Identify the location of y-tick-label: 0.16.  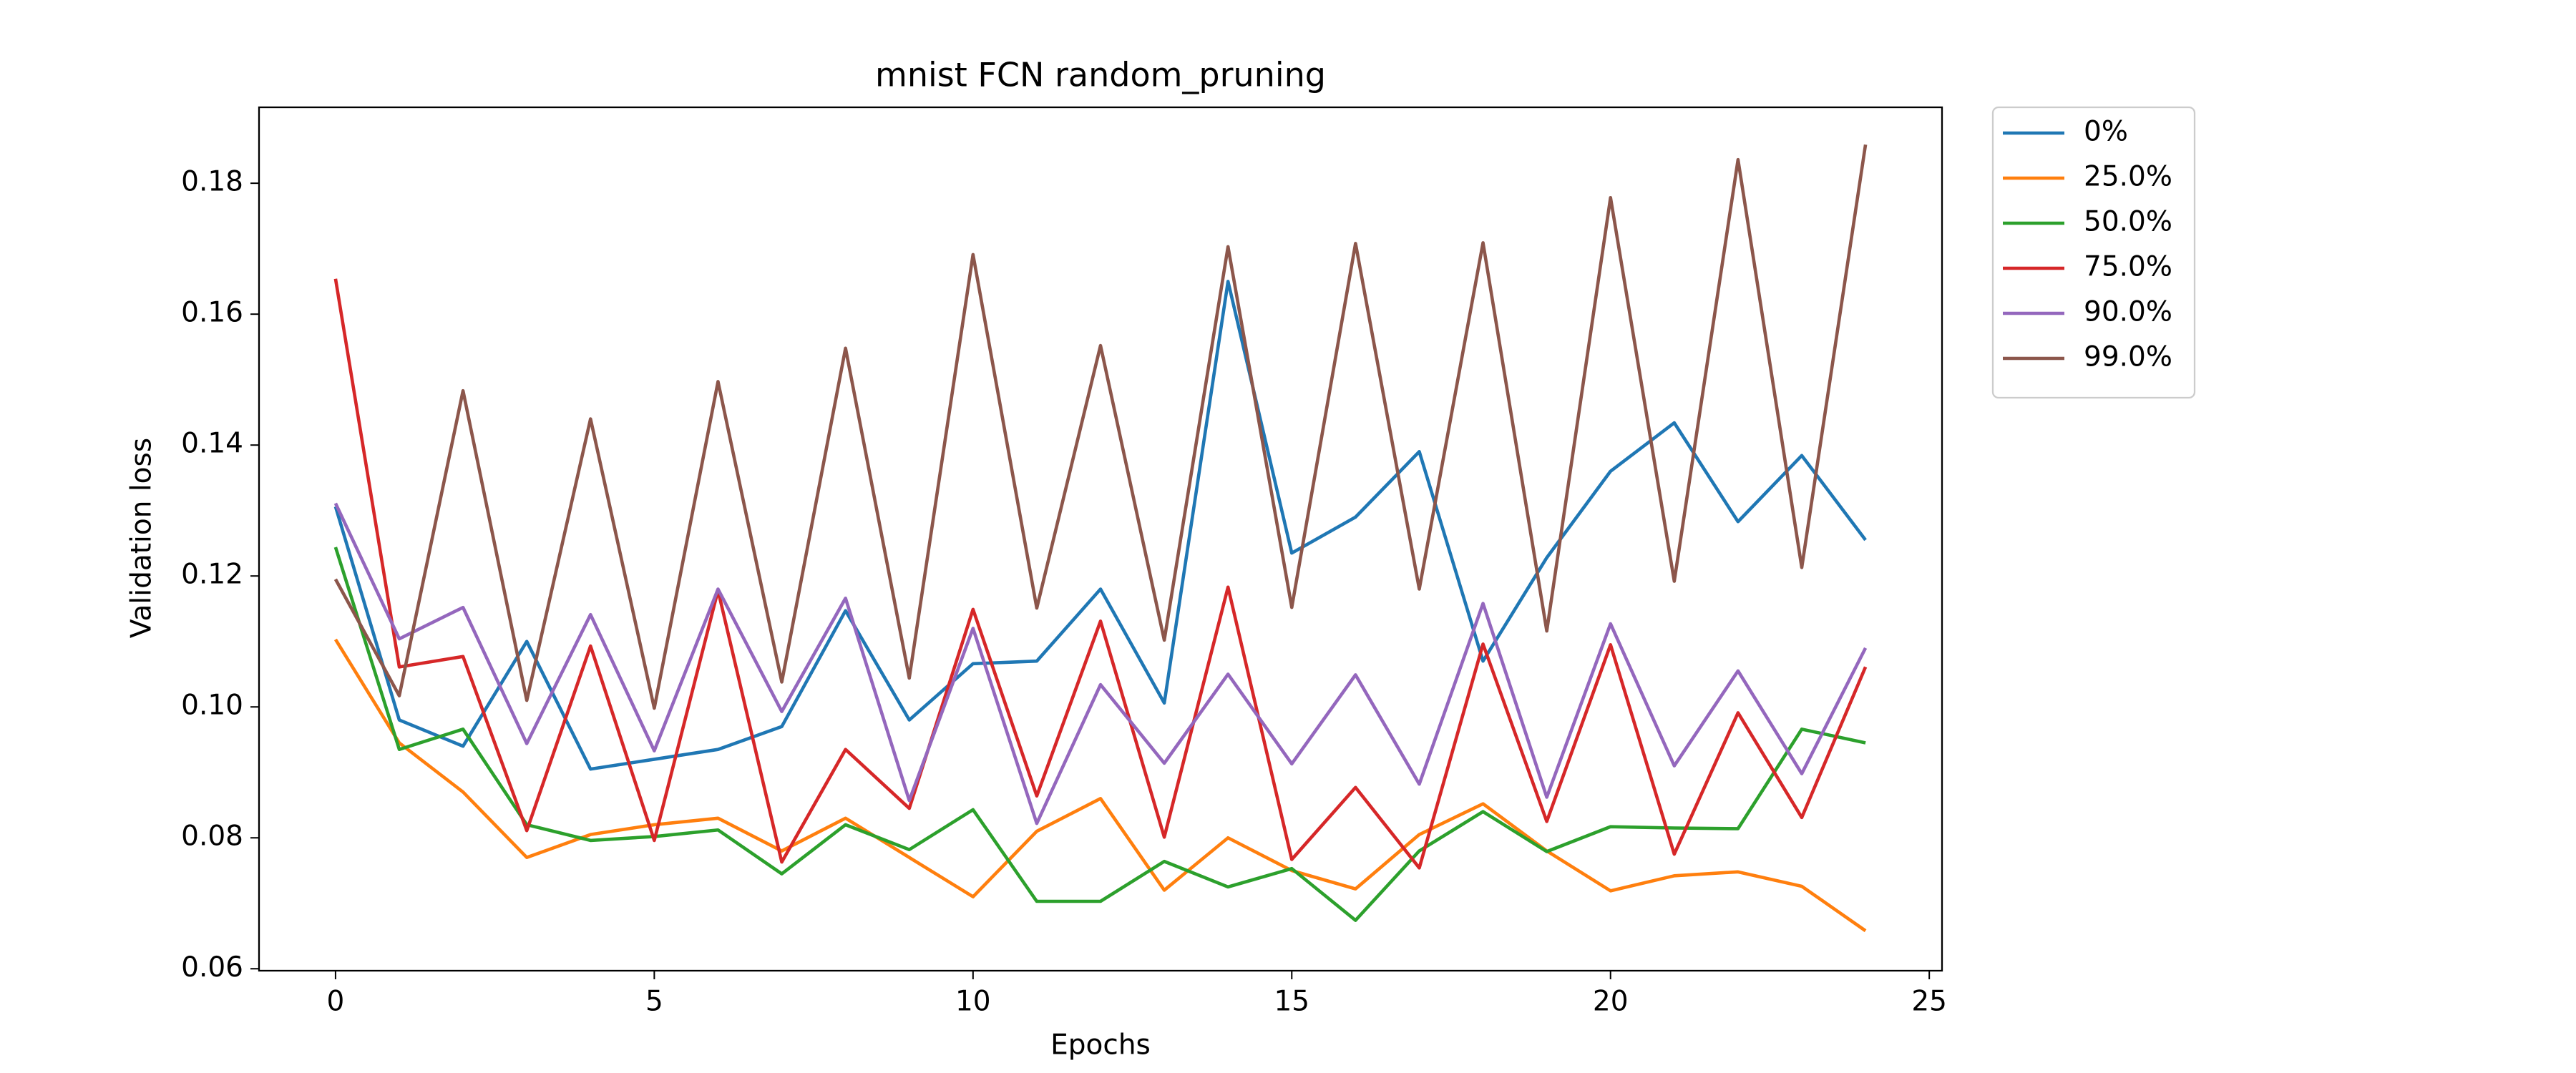
(212, 313).